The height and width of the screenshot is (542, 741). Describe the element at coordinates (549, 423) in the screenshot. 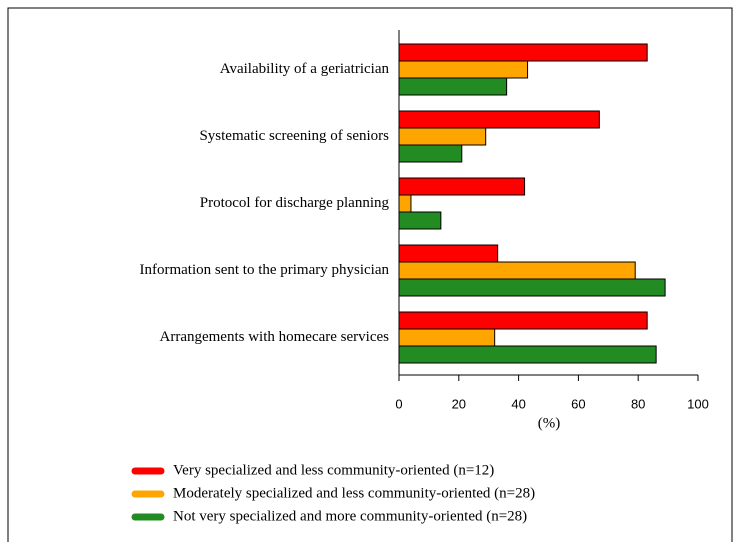

I see `x-axis-label: (%)` at that location.